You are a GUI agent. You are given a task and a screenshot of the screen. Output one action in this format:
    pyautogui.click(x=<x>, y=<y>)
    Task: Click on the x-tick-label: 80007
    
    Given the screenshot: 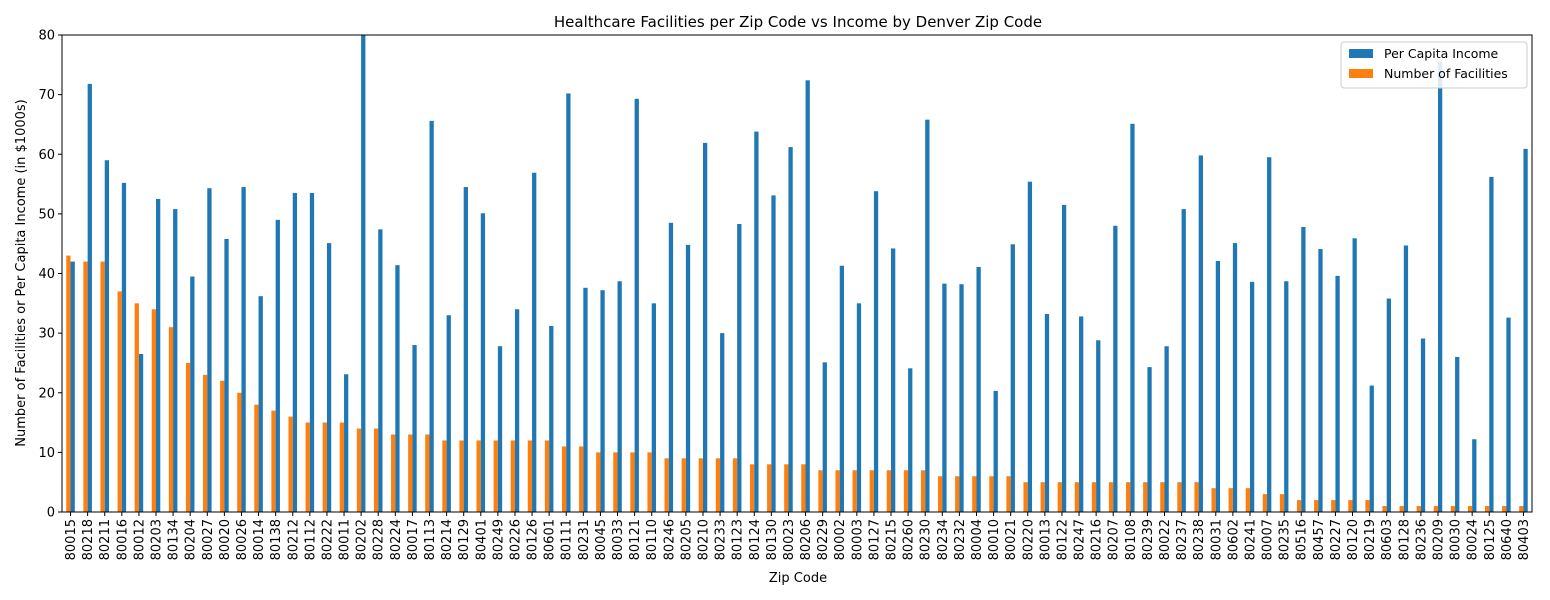 What is the action you would take?
    pyautogui.click(x=1268, y=539)
    